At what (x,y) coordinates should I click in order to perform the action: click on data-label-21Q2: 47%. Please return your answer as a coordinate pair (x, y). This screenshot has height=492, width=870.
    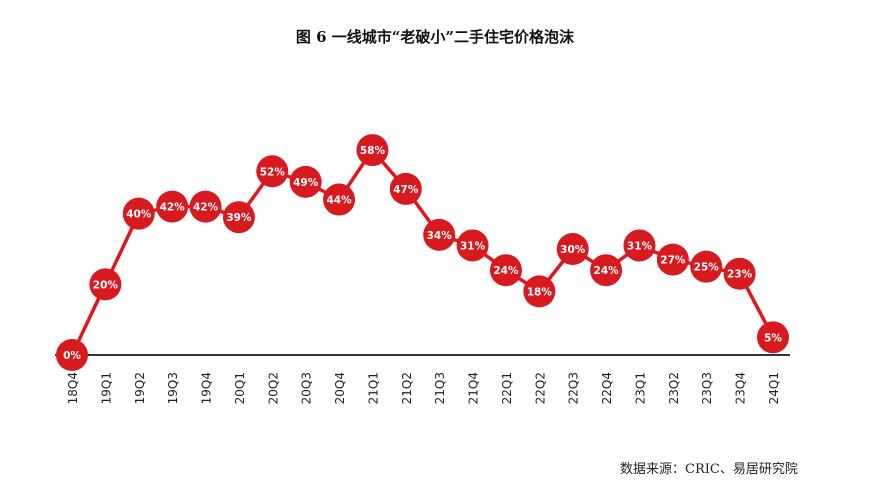
    Looking at the image, I should click on (406, 190).